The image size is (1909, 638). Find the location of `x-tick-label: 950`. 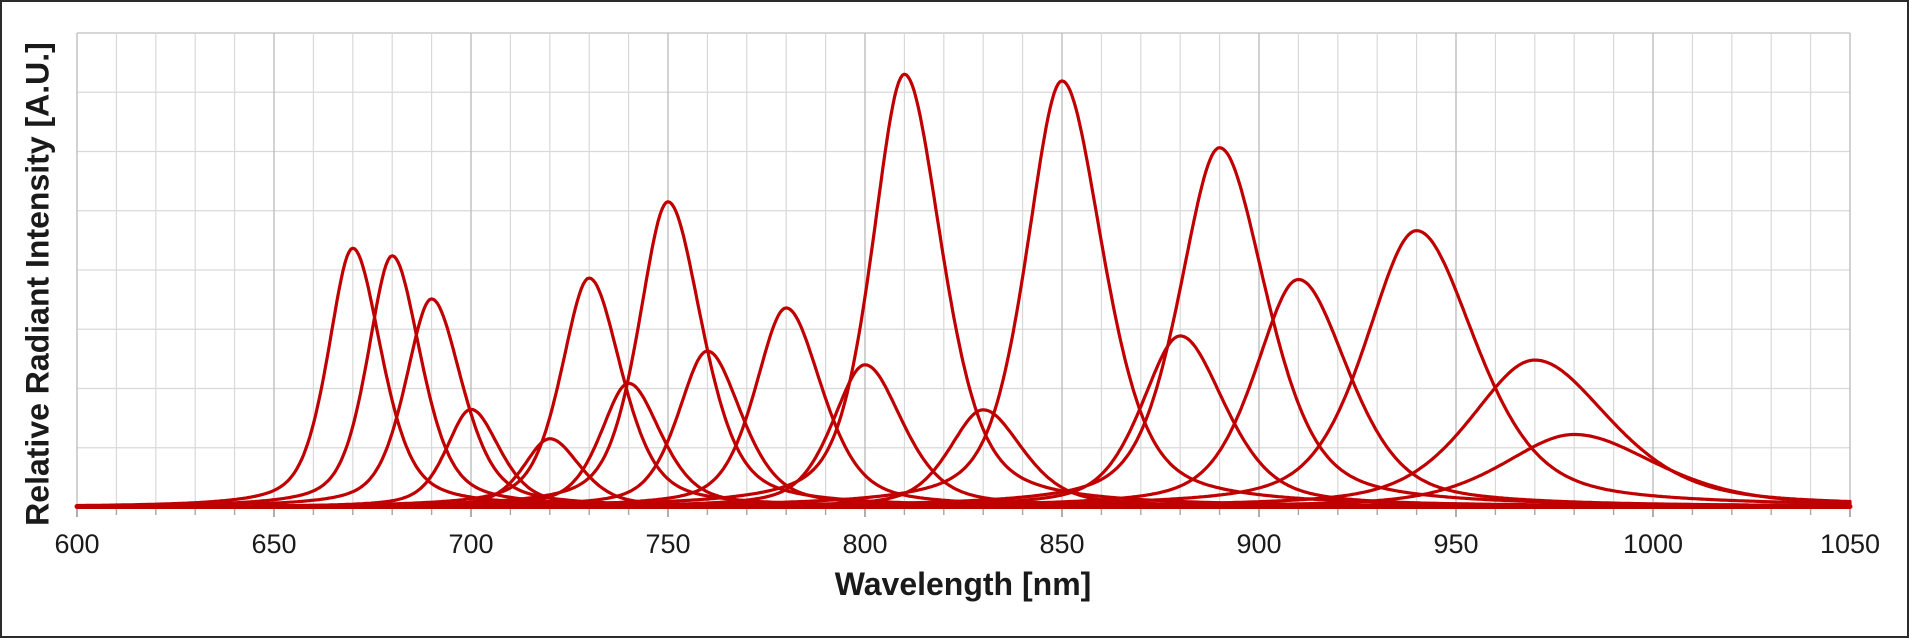

x-tick-label: 950 is located at coordinates (1456, 544).